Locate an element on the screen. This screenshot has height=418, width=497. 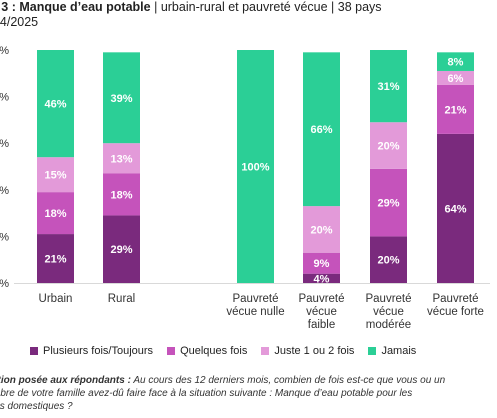
data-label: 31% is located at coordinates (388, 87).